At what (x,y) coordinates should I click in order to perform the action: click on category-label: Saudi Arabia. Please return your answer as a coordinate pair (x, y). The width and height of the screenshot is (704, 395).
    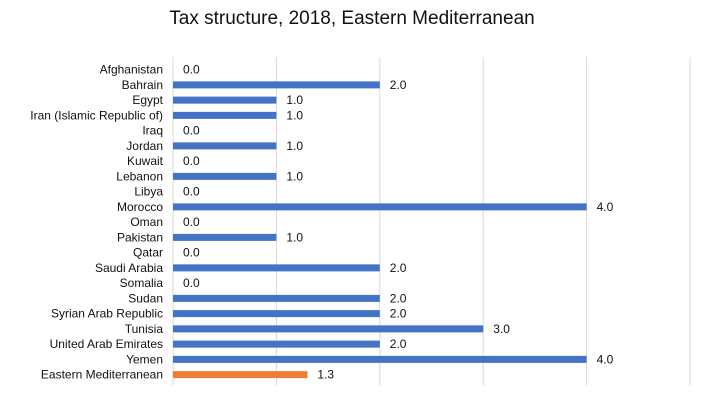
    Looking at the image, I should click on (129, 268).